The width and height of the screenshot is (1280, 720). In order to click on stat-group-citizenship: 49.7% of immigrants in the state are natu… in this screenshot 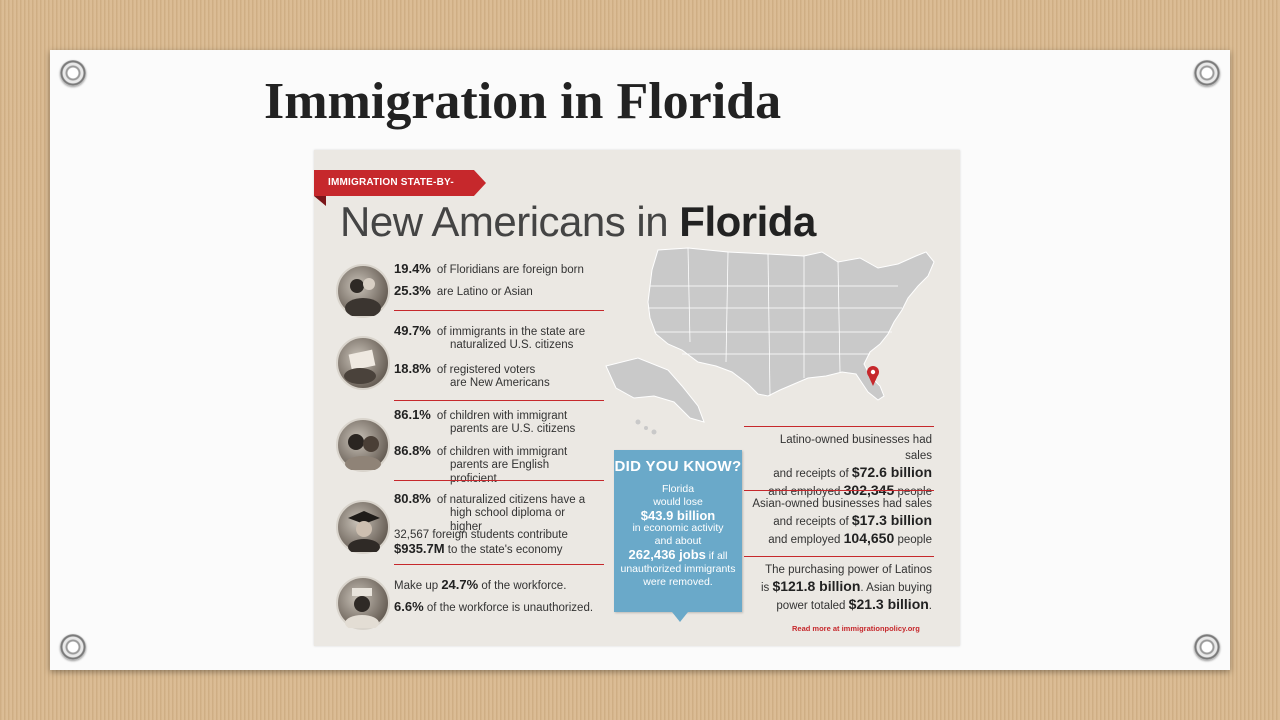, I will do `click(470, 359)`.